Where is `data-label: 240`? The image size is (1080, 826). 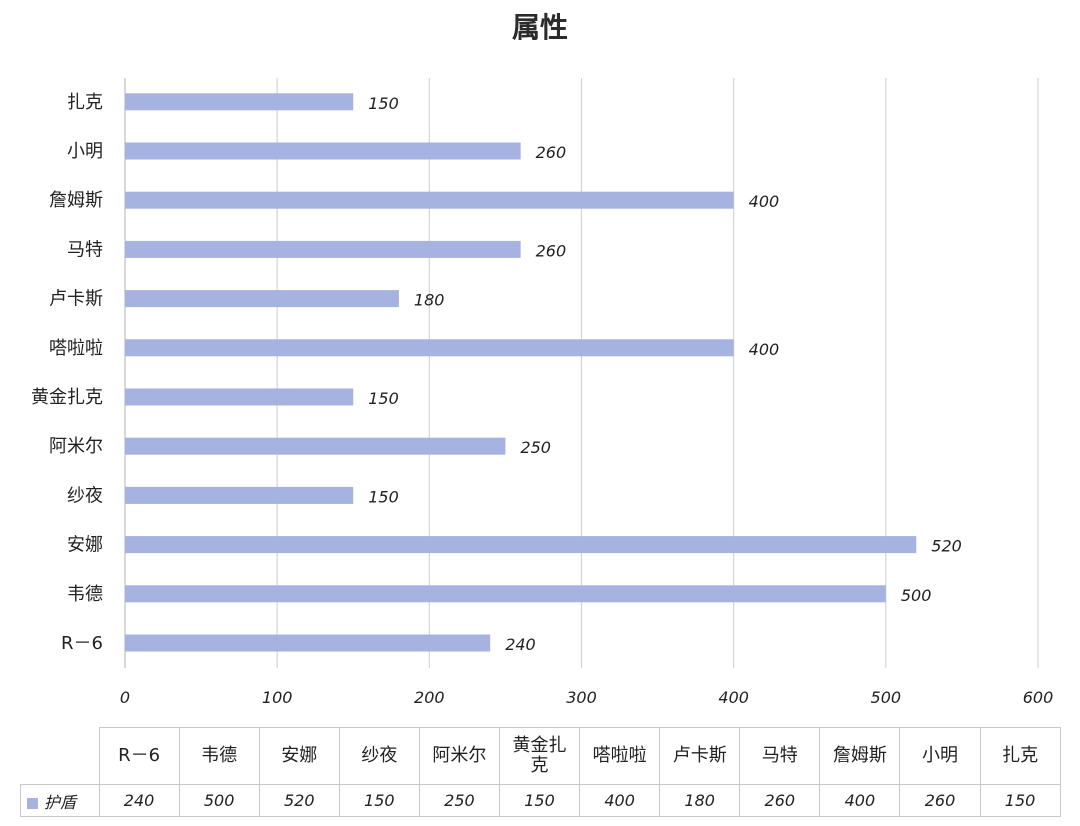
data-label: 240 is located at coordinates (520, 644).